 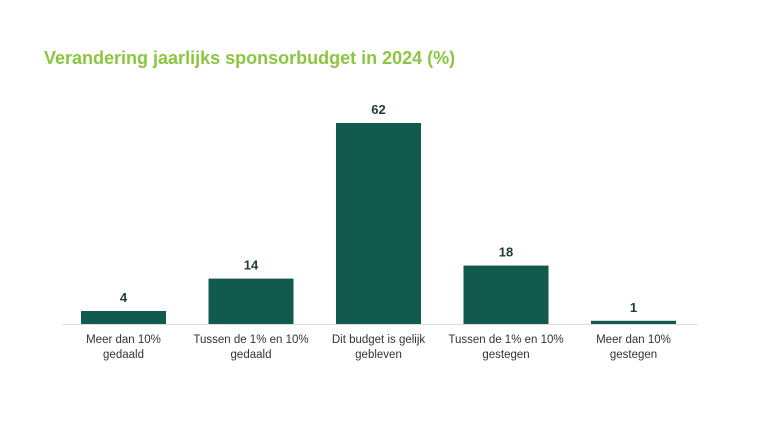 What do you see at coordinates (124, 297) in the screenshot?
I see `data-label-1: 4` at bounding box center [124, 297].